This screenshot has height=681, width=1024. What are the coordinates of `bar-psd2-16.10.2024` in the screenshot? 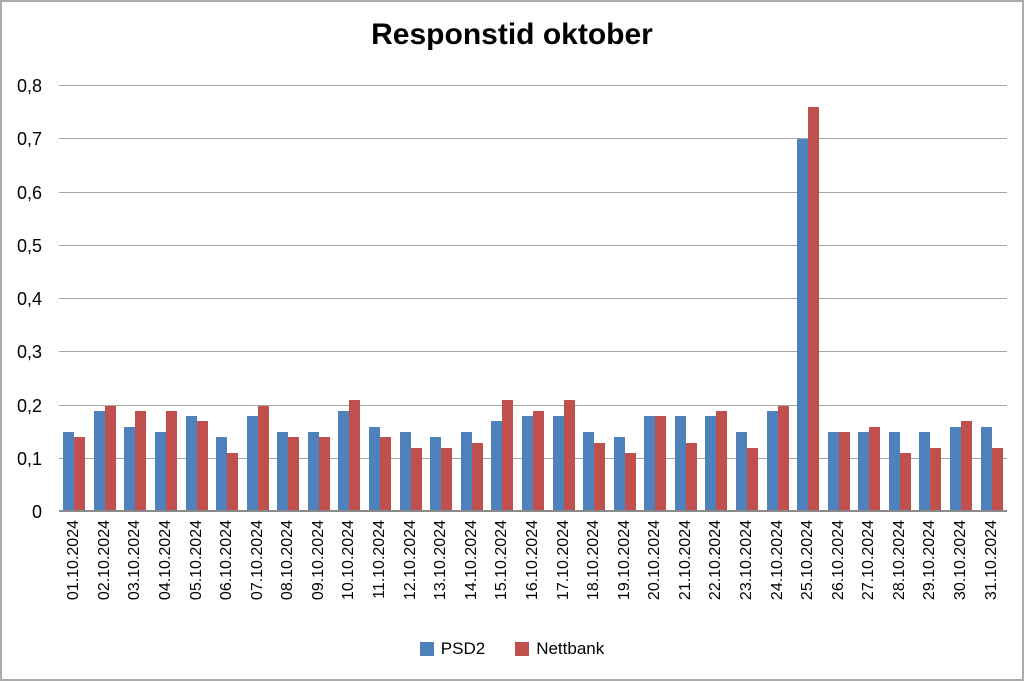 It's located at (527, 464).